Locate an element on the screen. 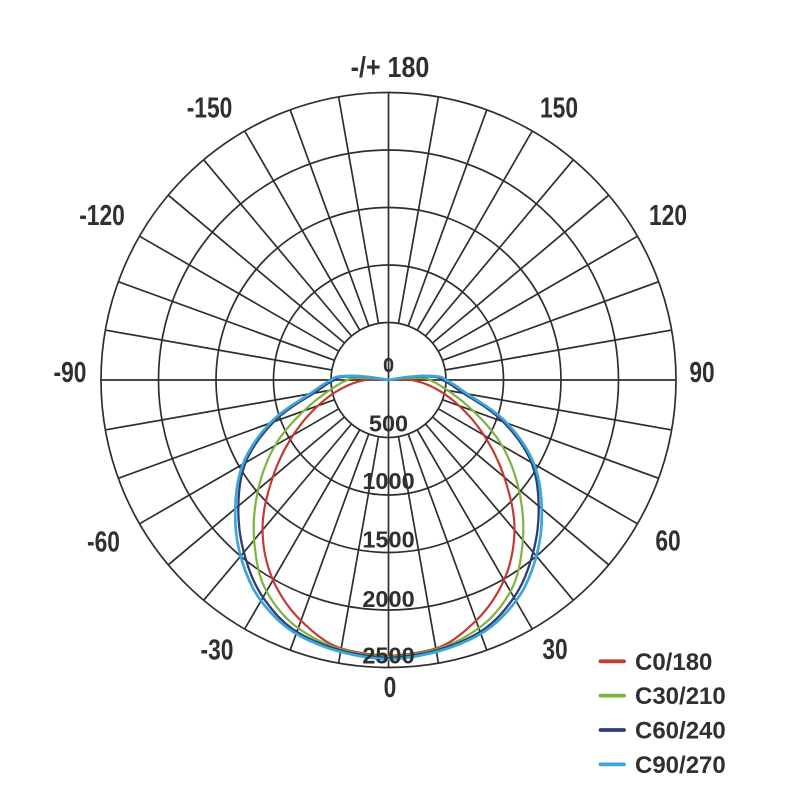 The image size is (800, 805). svg-text: 1500 is located at coordinates (388, 539).